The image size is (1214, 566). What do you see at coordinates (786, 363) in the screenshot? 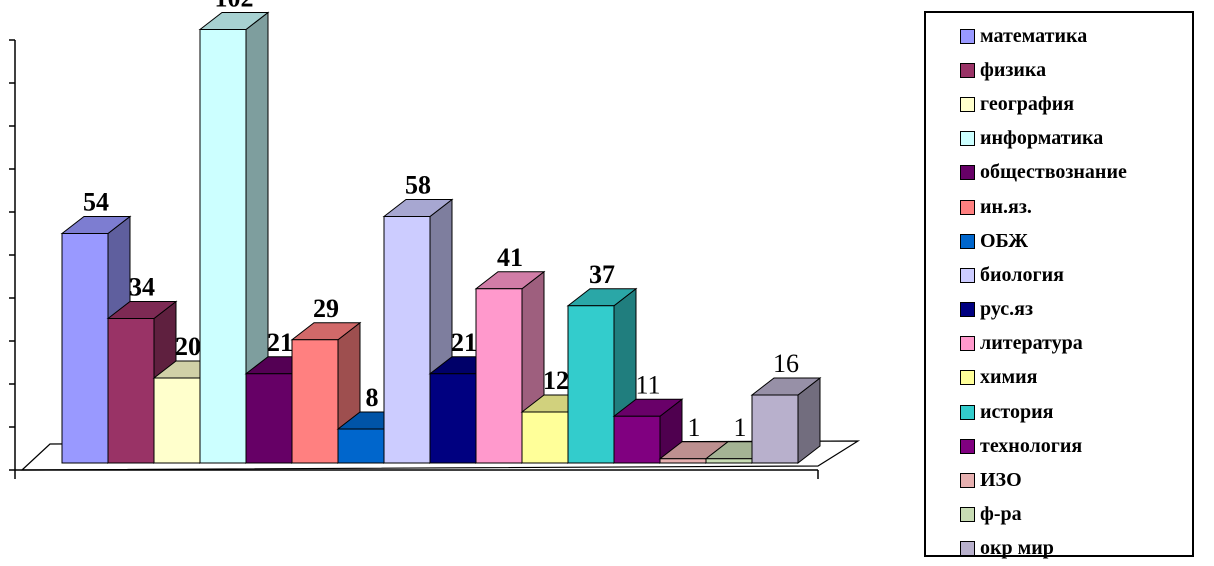
I see `data-label-16: 16` at bounding box center [786, 363].